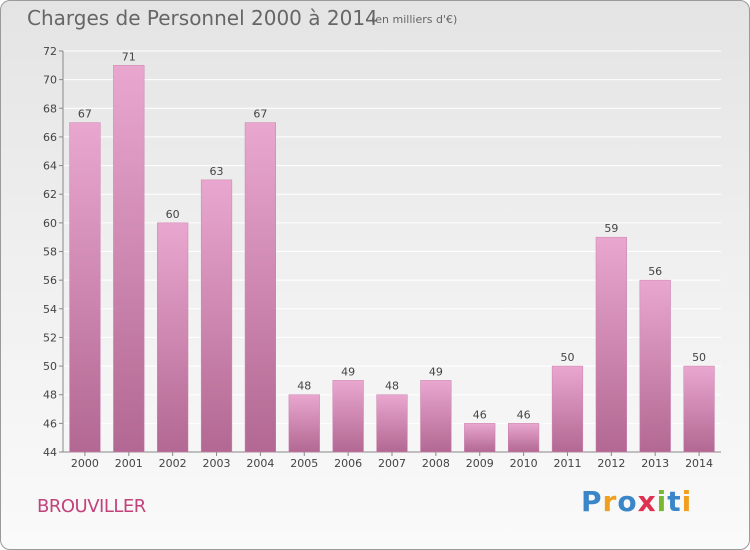 This screenshot has height=550, width=750. Describe the element at coordinates (50, 166) in the screenshot. I see `y-tick-label: 64` at that location.